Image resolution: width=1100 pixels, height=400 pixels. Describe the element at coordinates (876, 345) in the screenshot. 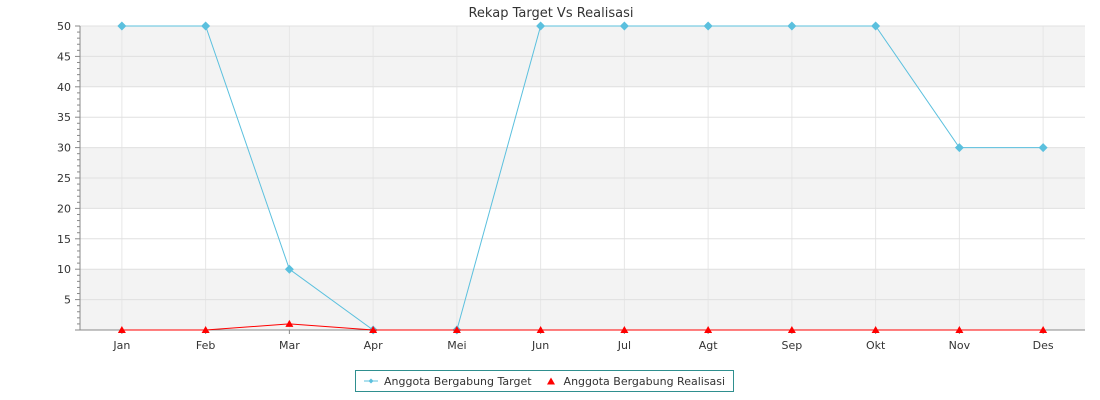

I see `x-tick-label: Okt` at that location.